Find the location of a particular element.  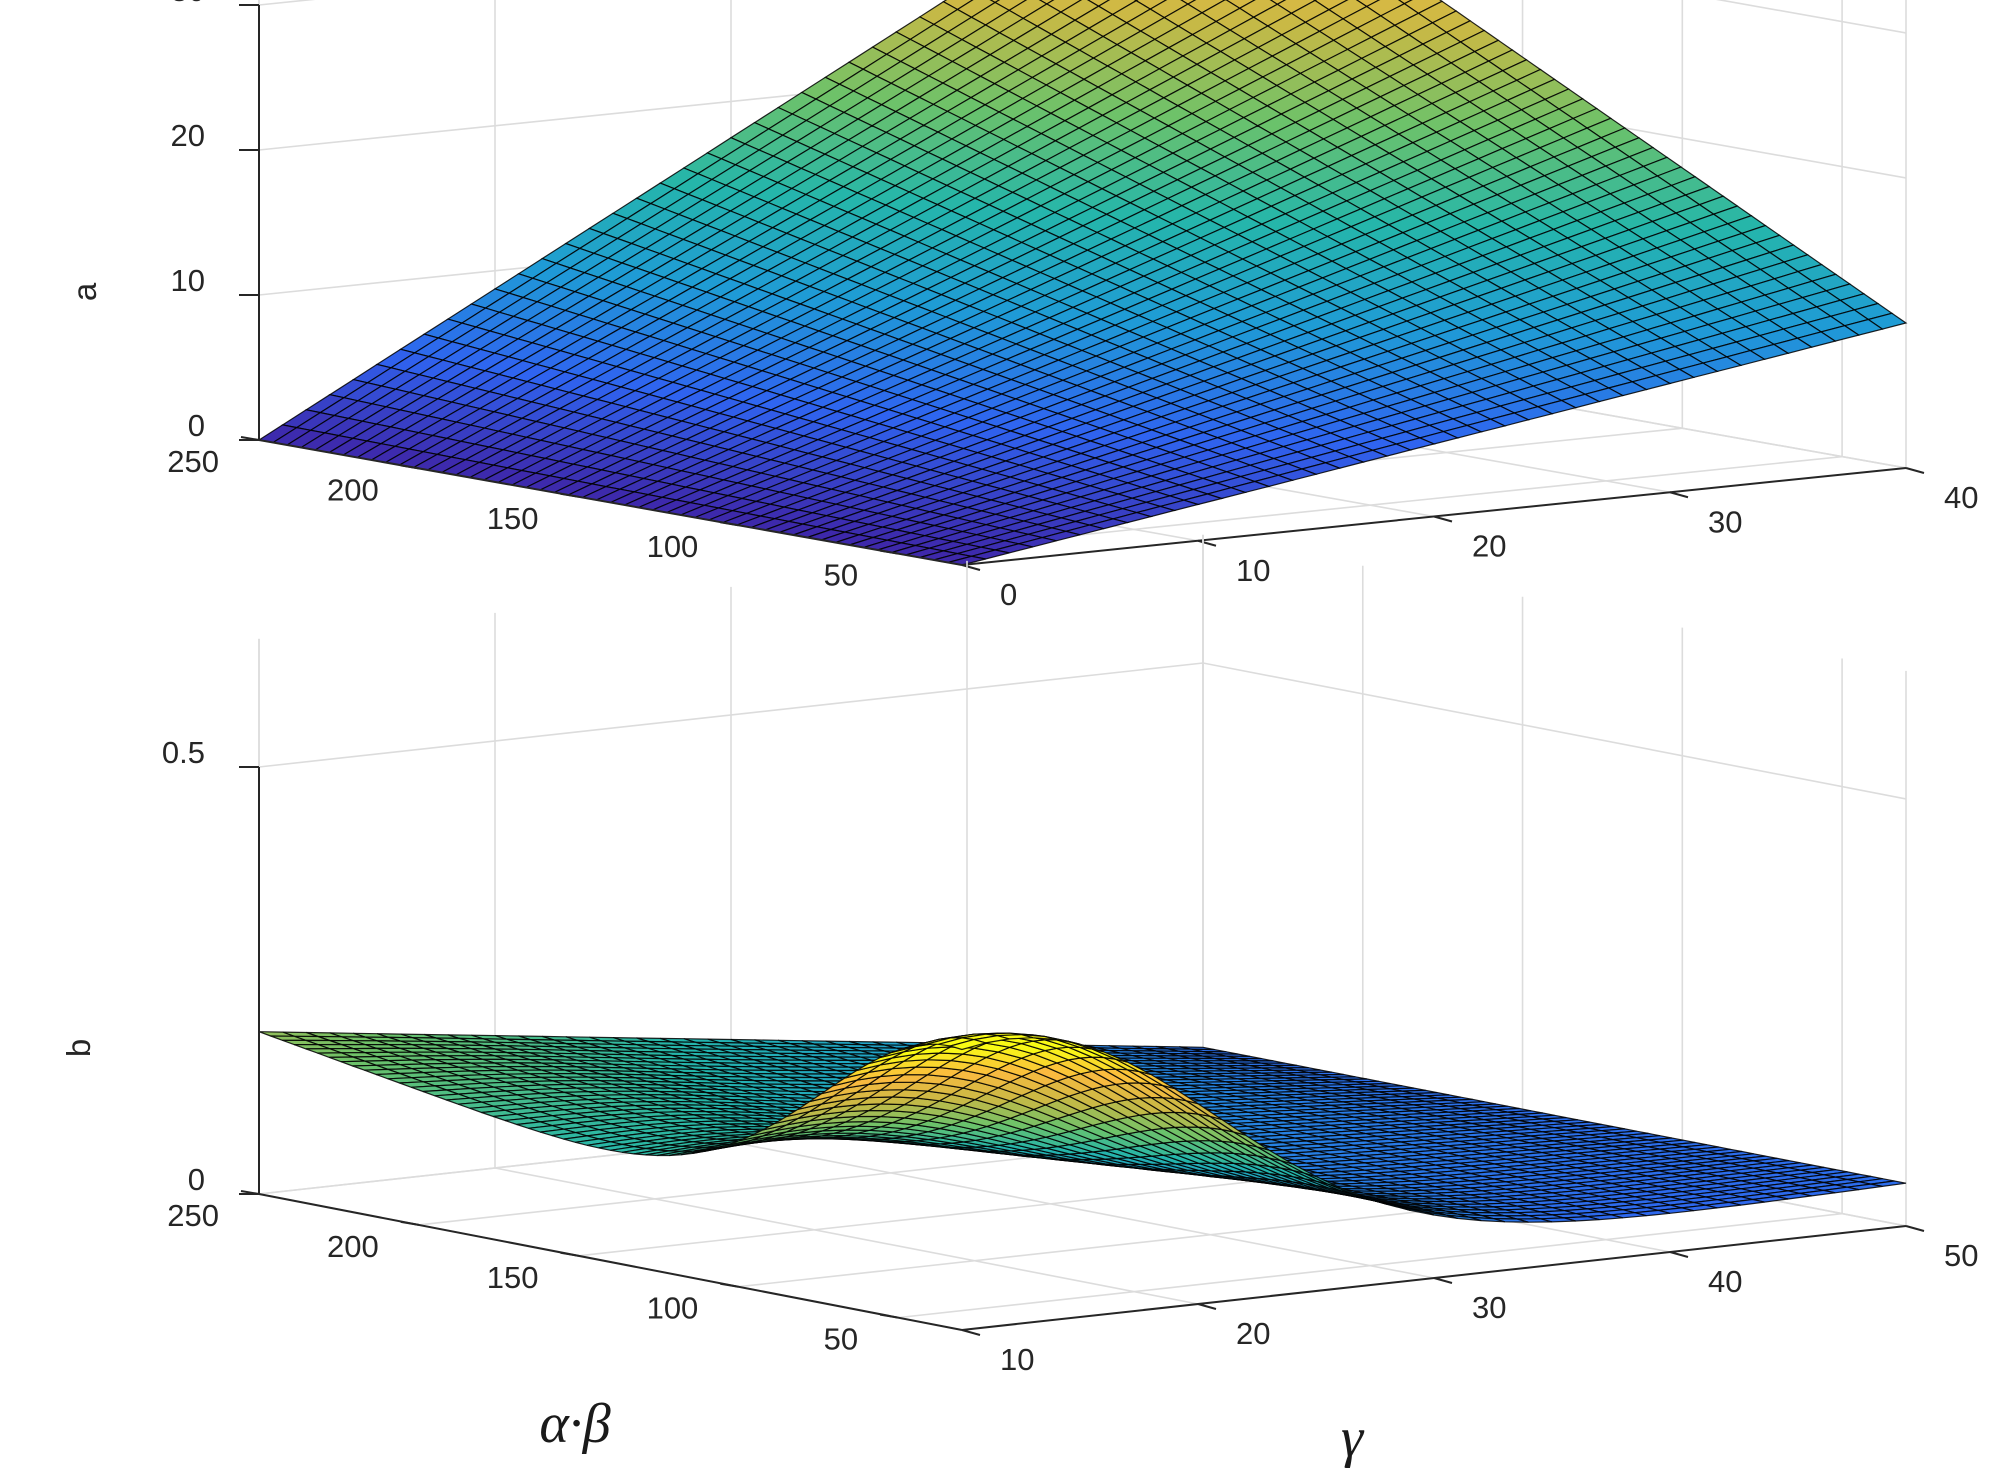

x-axis-label-b: α·β is located at coordinates (574, 1424).